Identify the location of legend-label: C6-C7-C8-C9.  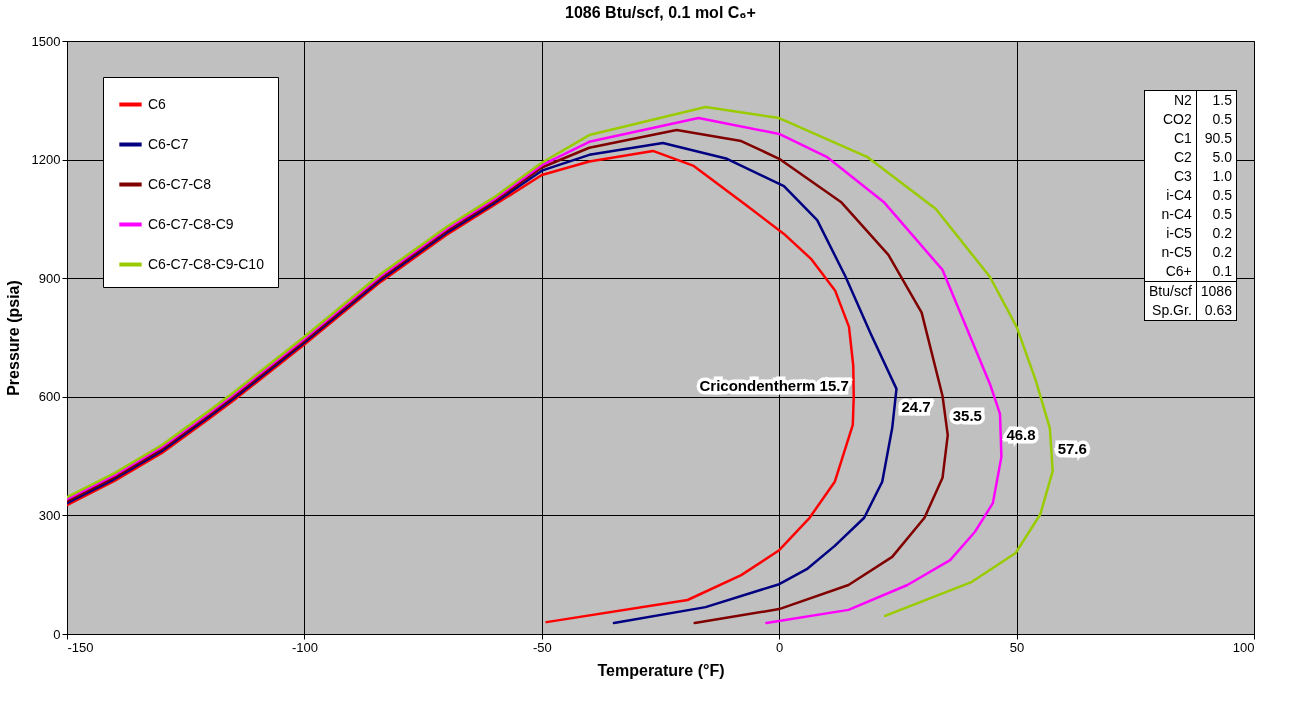
(191, 223).